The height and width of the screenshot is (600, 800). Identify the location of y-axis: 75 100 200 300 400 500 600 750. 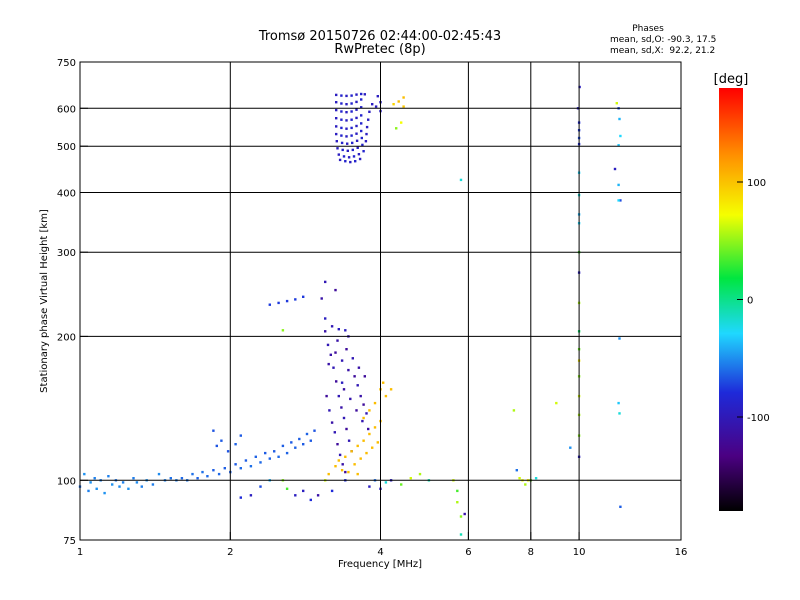
(72, 302).